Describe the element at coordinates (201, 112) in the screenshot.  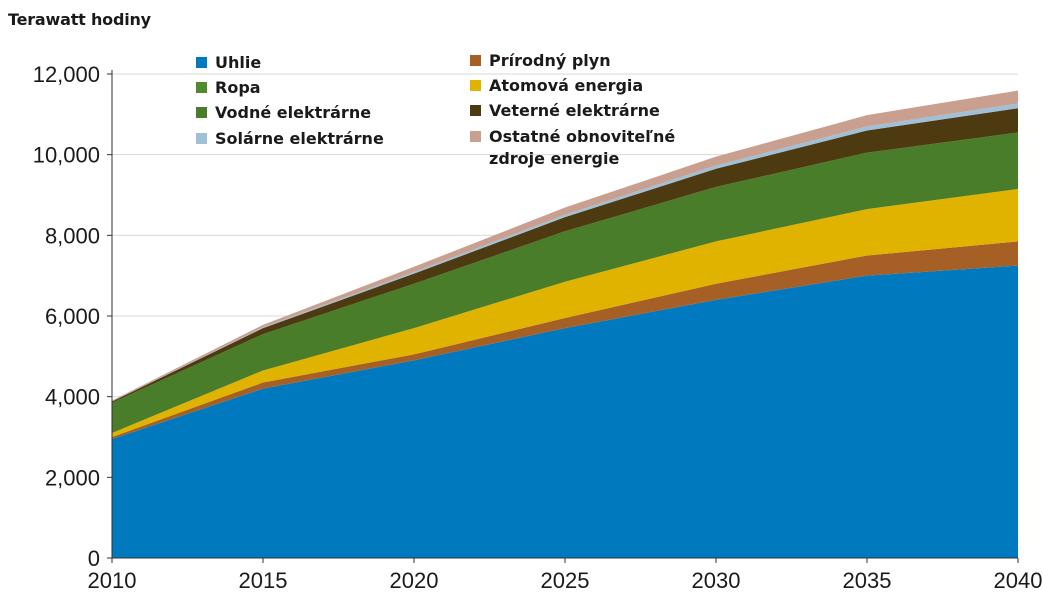
I see `legend-swatch-voda` at that location.